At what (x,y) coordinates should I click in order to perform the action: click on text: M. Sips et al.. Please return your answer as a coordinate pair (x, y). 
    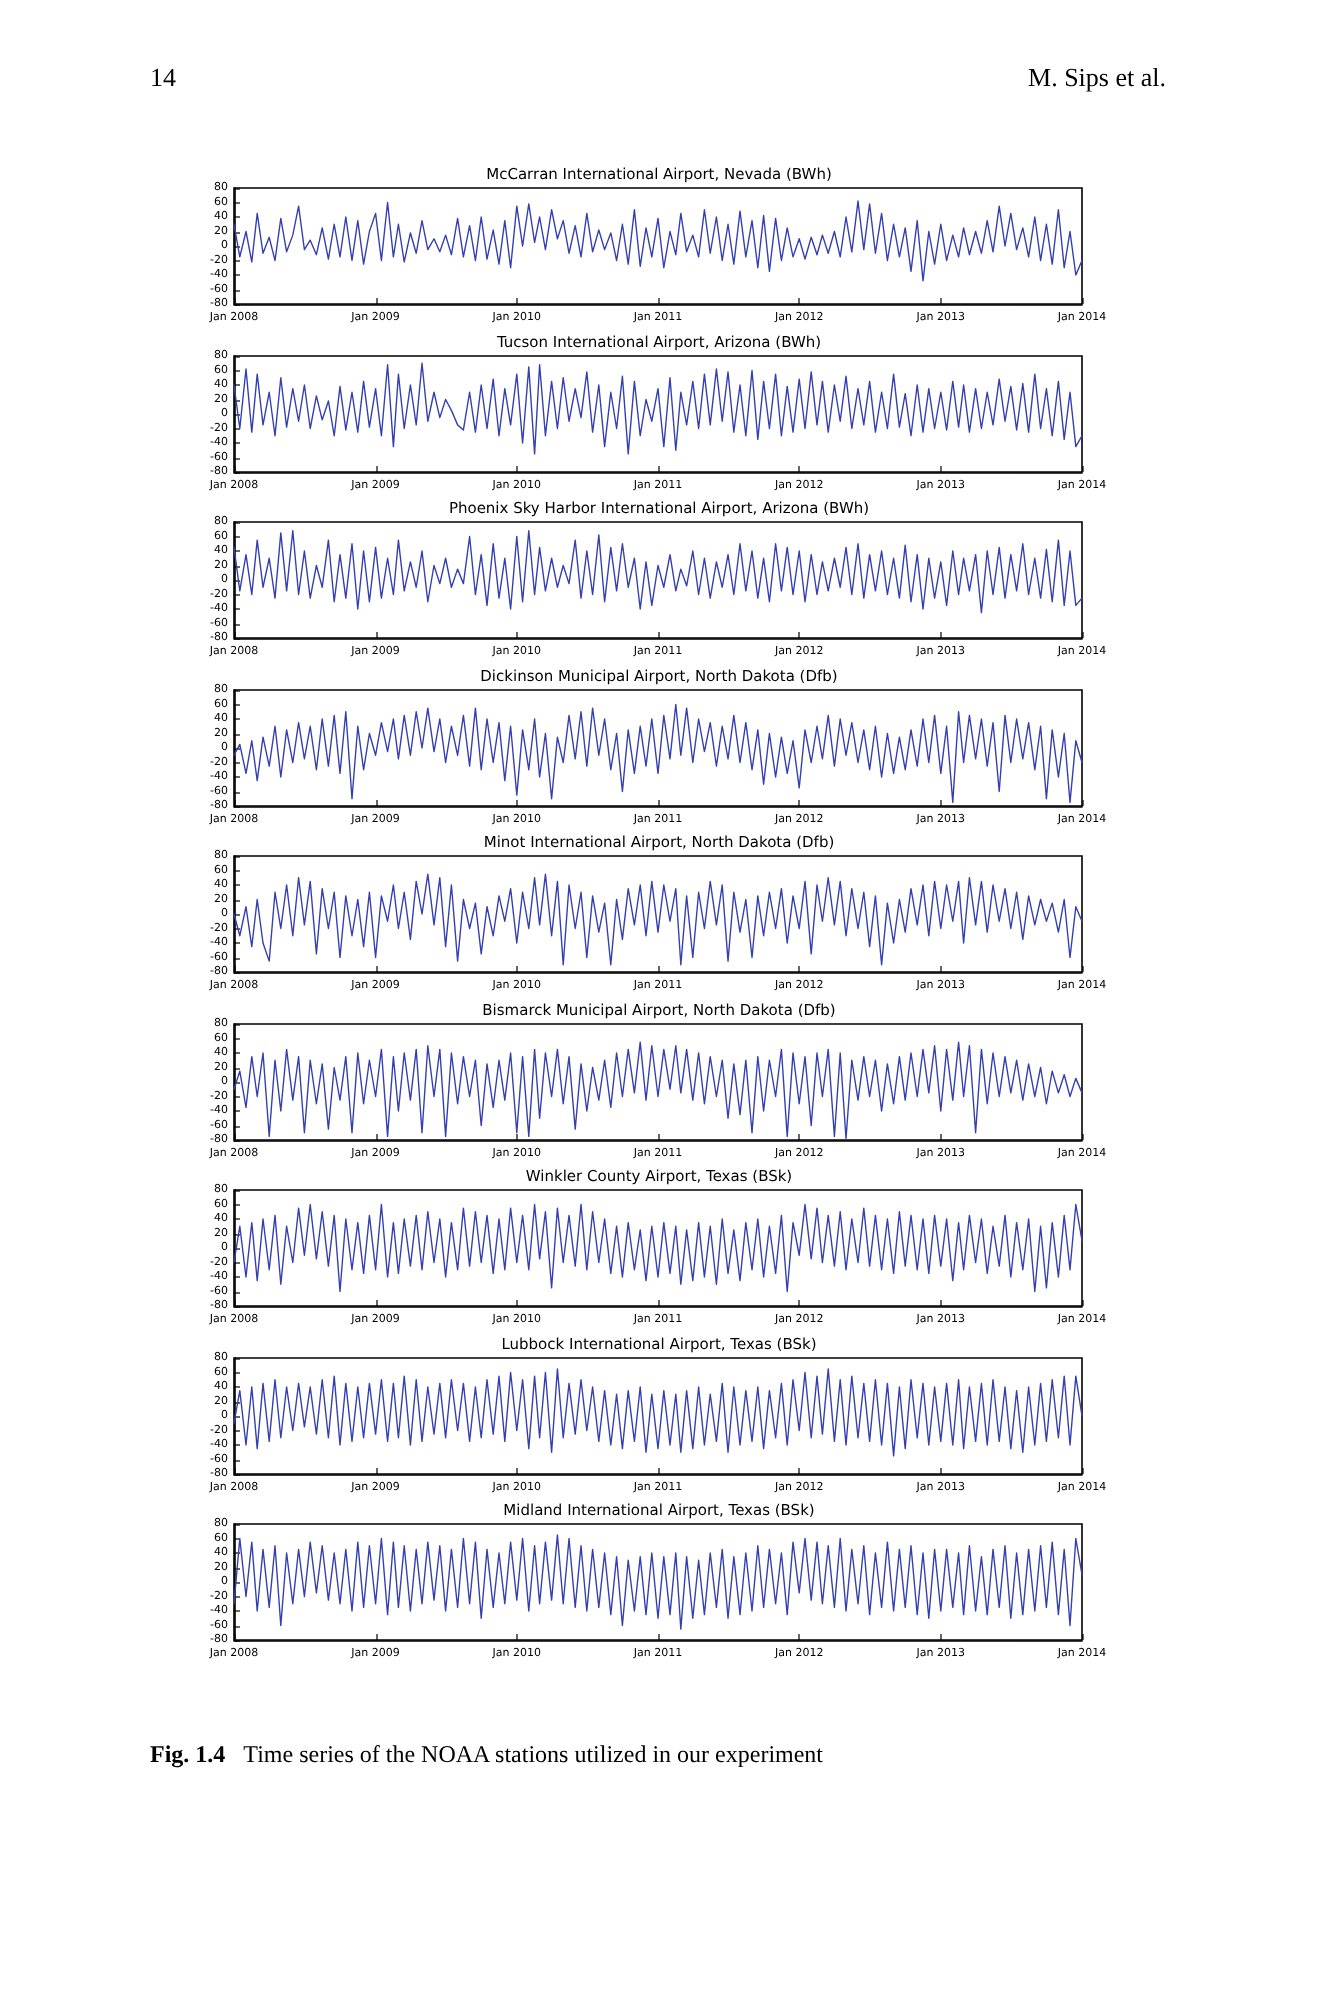
    Looking at the image, I should click on (1097, 78).